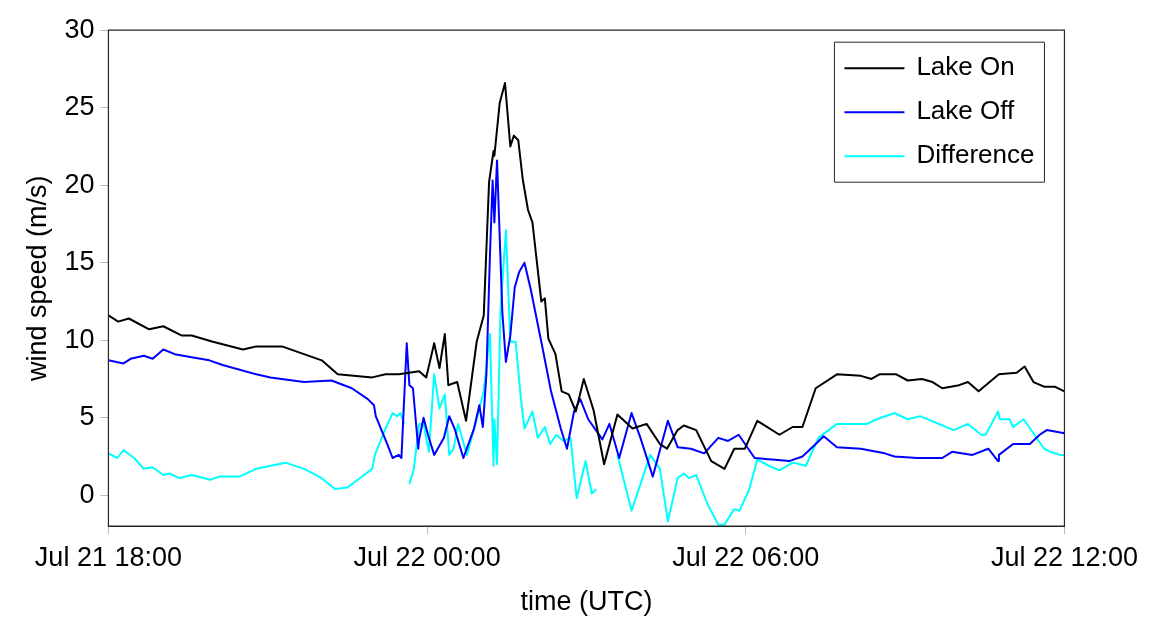 This screenshot has width=1154, height=635. Describe the element at coordinates (79, 106) in the screenshot. I see `y-tick-label: 25` at that location.